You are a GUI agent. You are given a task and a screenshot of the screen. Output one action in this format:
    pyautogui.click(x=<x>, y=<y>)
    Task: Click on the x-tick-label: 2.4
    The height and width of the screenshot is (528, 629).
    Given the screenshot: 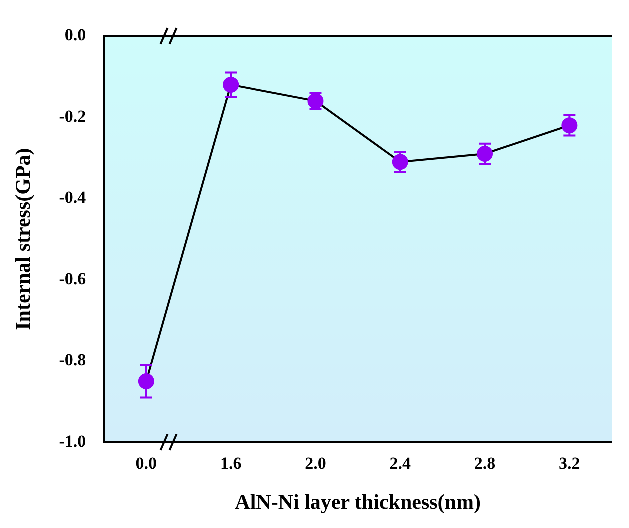 What is the action you would take?
    pyautogui.click(x=401, y=463)
    